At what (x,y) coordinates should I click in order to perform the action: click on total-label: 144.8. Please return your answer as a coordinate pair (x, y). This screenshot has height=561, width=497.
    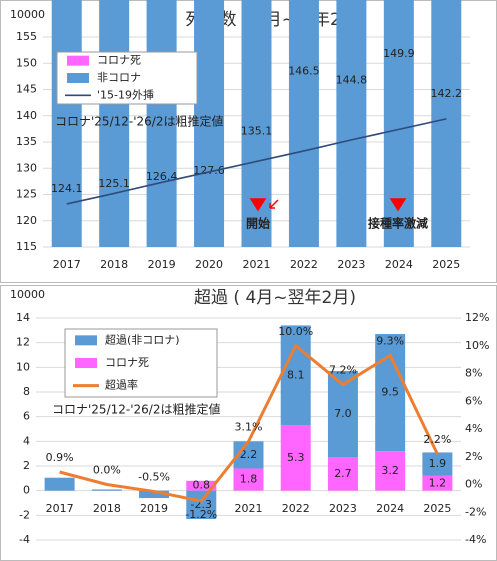
    Looking at the image, I should click on (352, 80).